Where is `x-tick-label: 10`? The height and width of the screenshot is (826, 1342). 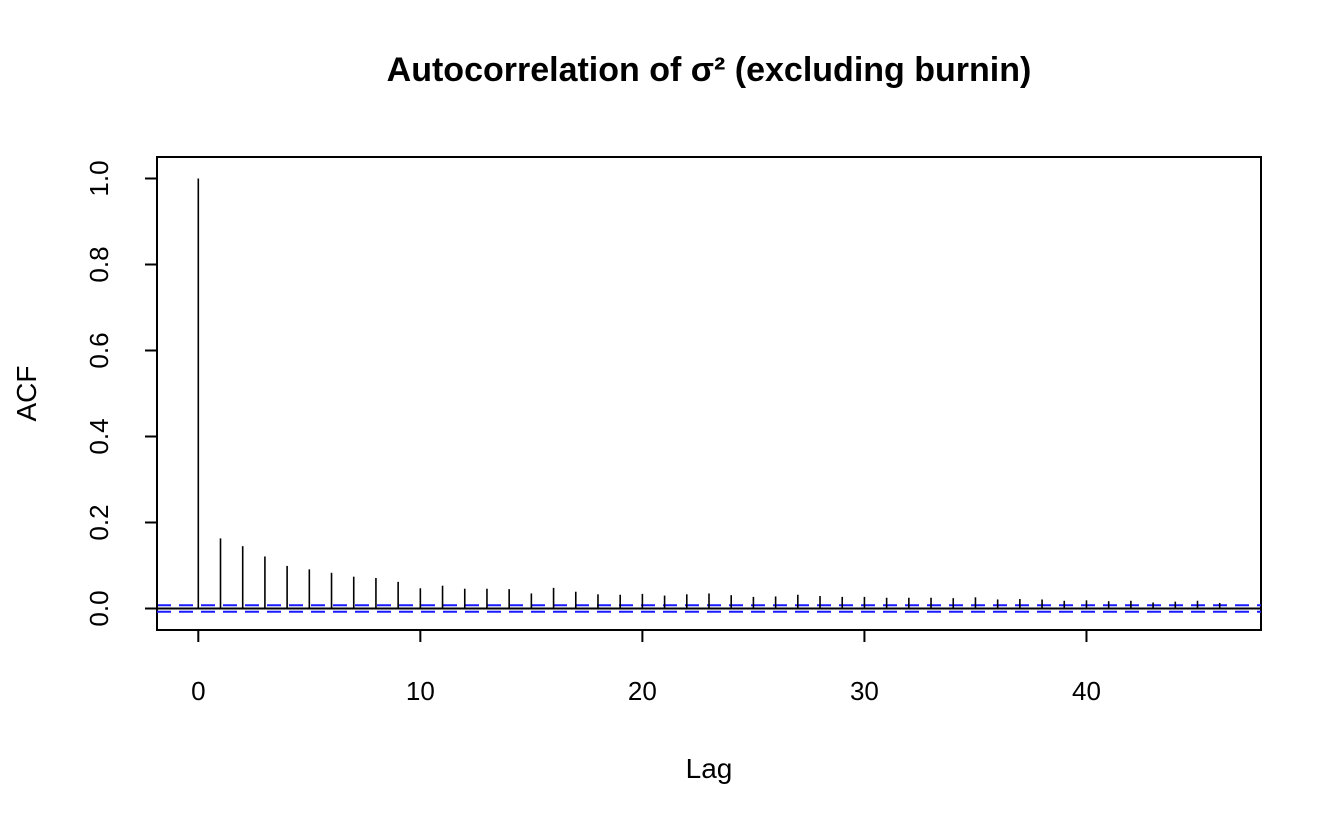 x-tick-label: 10 is located at coordinates (420, 691).